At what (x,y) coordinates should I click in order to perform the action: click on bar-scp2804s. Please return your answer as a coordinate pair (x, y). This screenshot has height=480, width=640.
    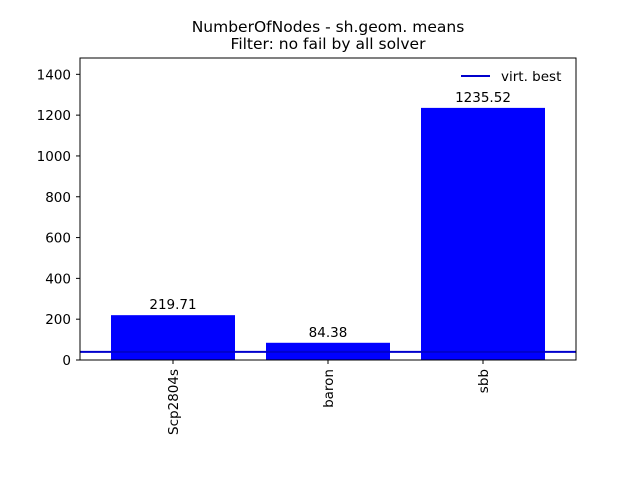
    Looking at the image, I should click on (173, 337).